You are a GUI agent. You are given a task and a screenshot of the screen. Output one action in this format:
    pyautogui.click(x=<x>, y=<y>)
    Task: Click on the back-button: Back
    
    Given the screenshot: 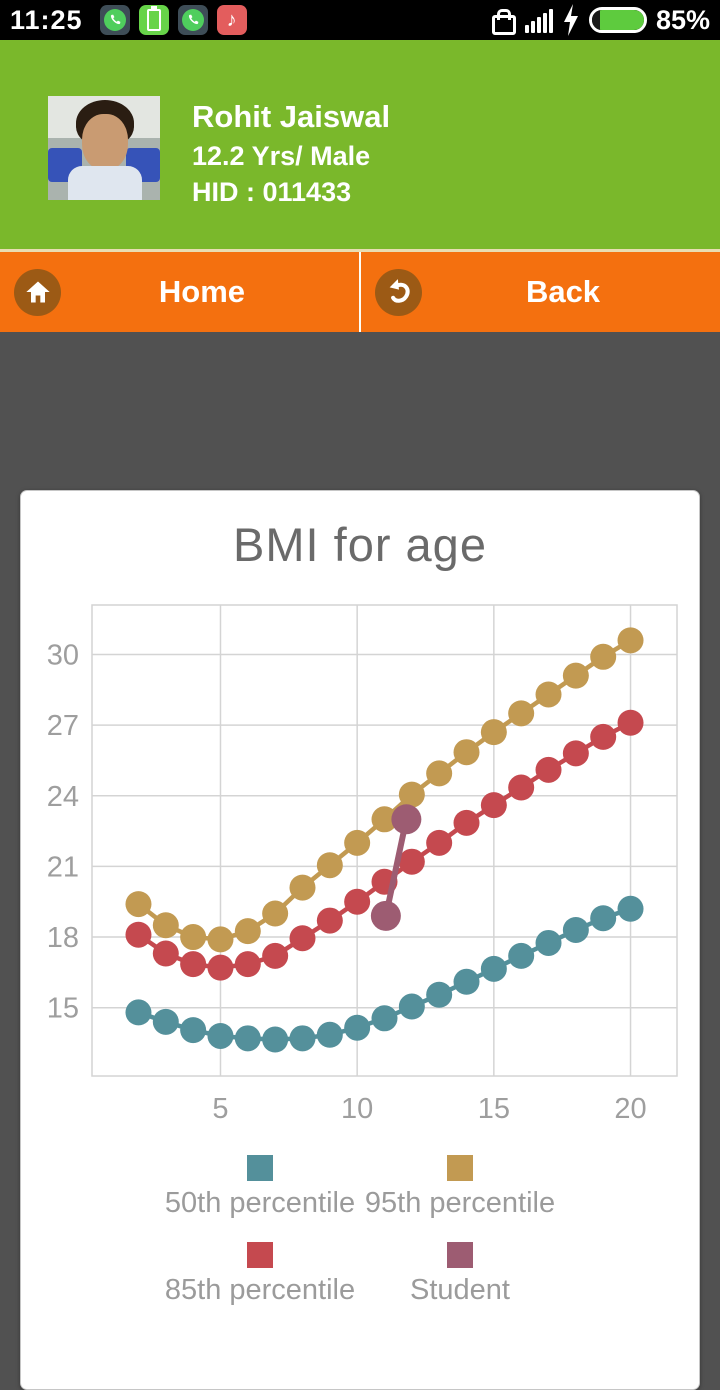 What is the action you would take?
    pyautogui.click(x=539, y=292)
    